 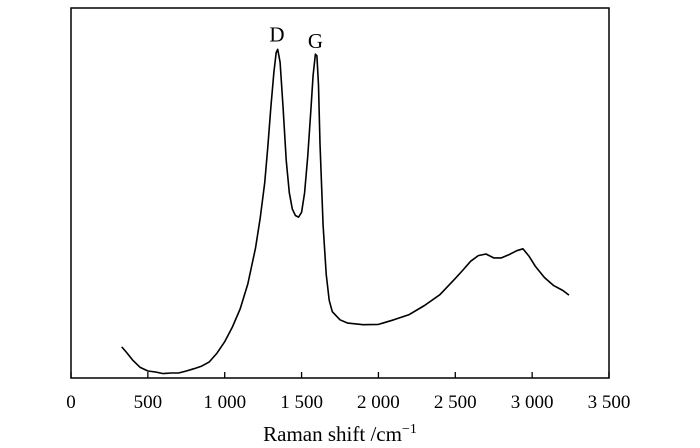 What do you see at coordinates (148, 402) in the screenshot?
I see `x-tick-label: 500` at bounding box center [148, 402].